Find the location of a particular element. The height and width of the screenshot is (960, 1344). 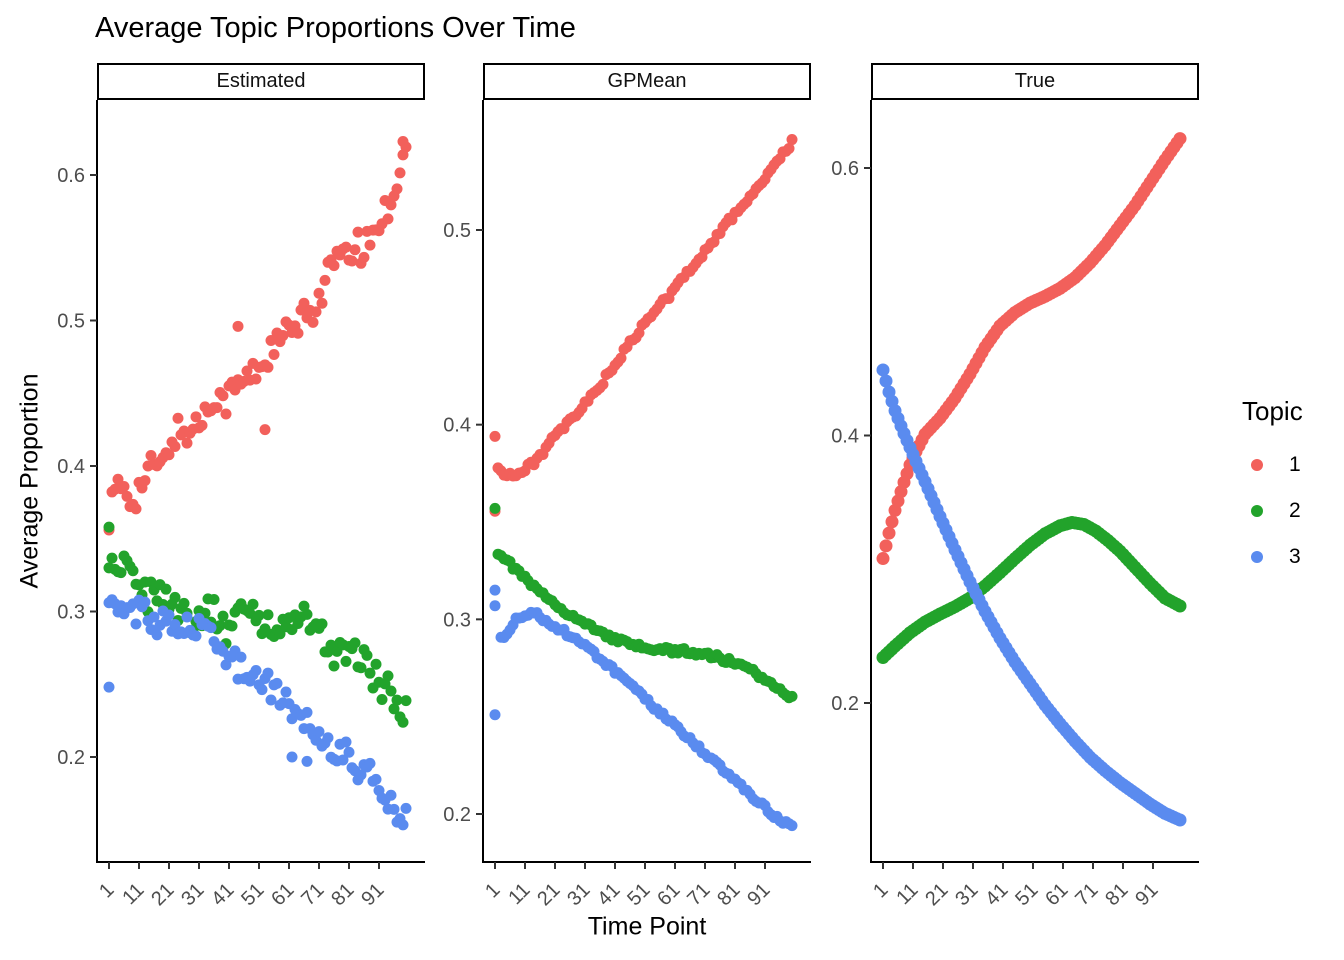

legend-item-topic-2: 2 is located at coordinates (1276, 511).